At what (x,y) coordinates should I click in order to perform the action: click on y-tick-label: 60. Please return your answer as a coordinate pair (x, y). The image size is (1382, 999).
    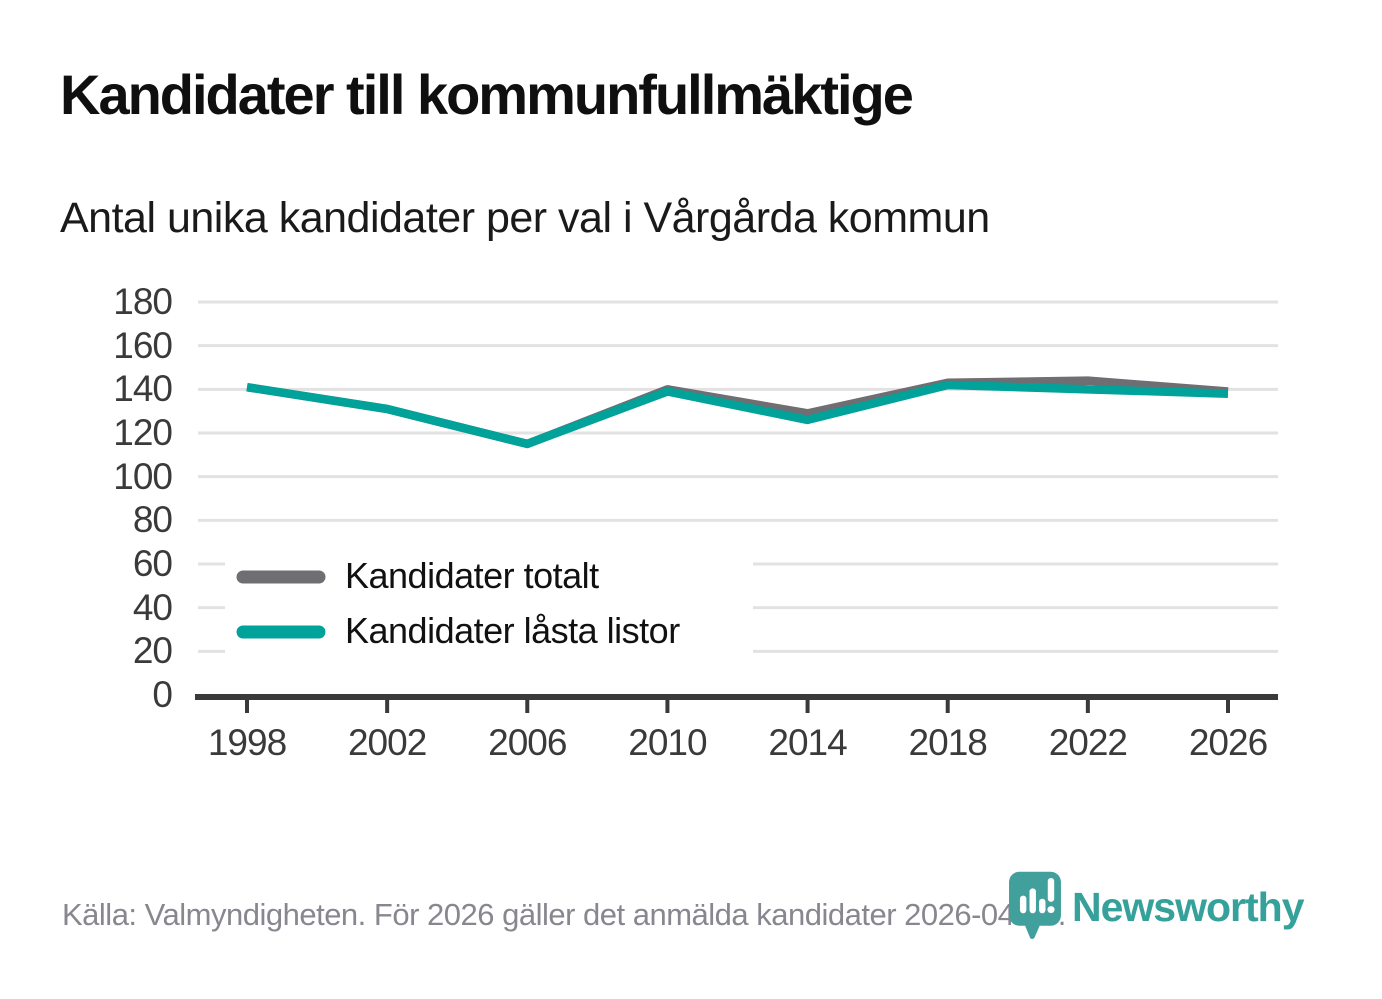
    Looking at the image, I should click on (152, 563).